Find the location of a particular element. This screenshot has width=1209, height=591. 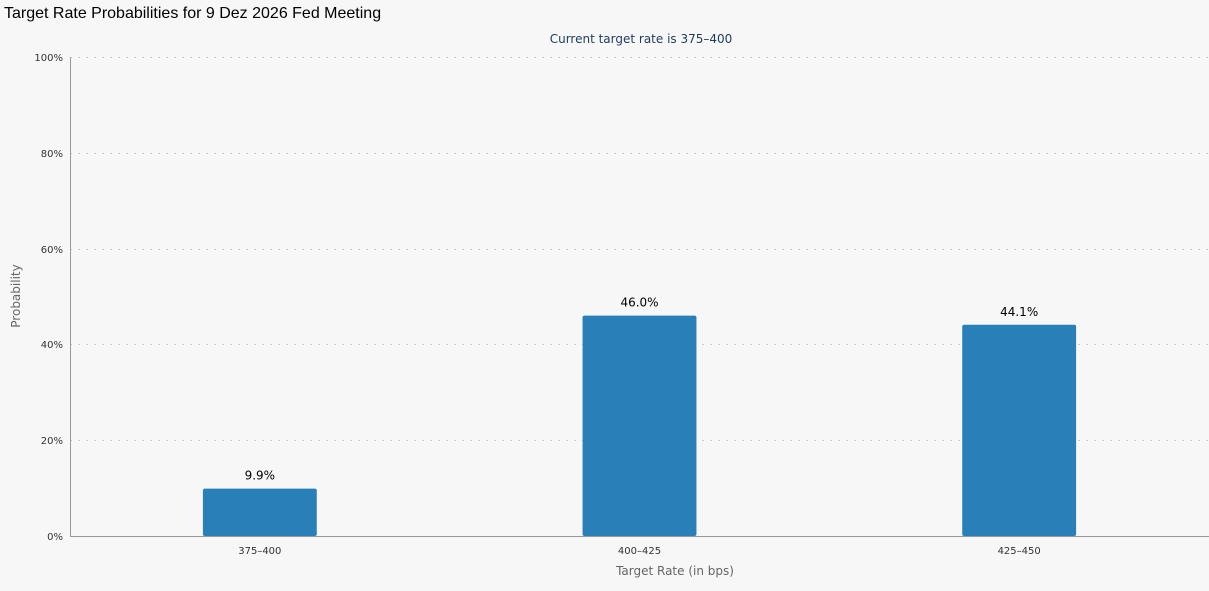

y-tick-label: 80% is located at coordinates (52, 154).